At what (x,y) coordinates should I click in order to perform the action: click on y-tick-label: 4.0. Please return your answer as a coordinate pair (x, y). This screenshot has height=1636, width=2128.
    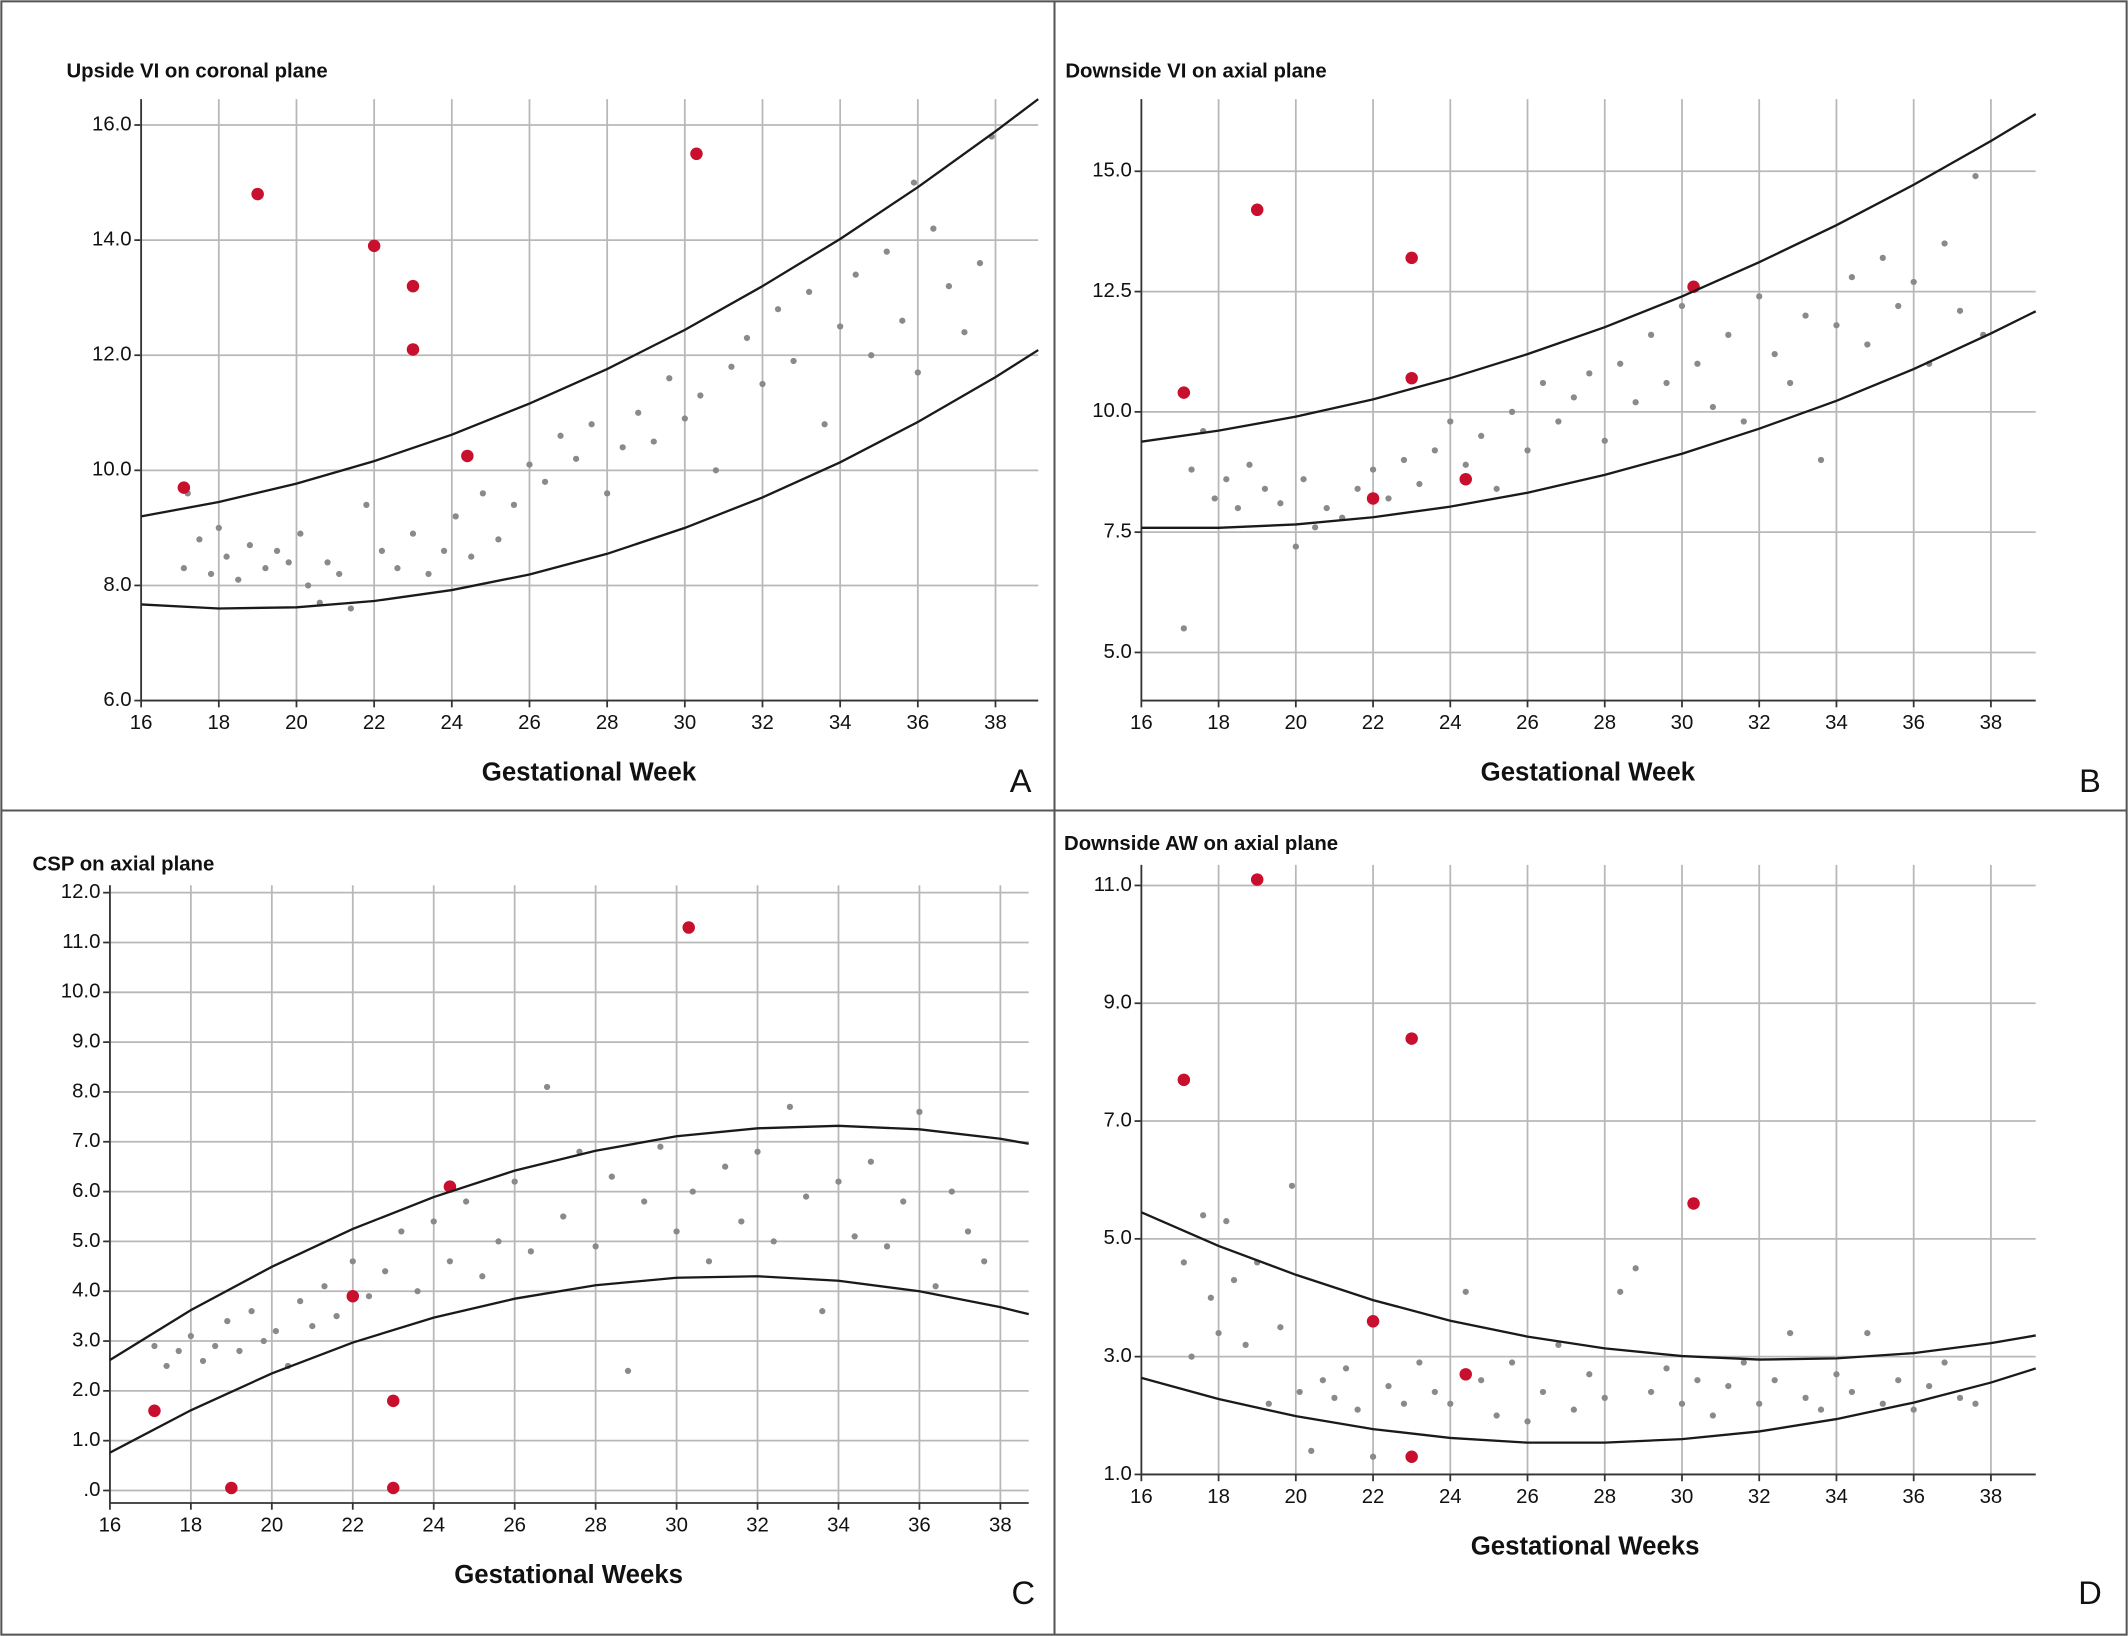
    Looking at the image, I should click on (86, 1291).